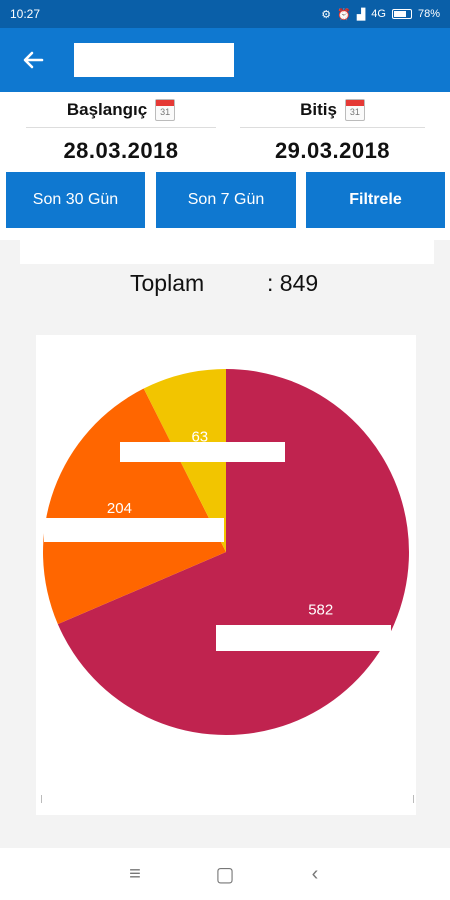 The height and width of the screenshot is (900, 450). Describe the element at coordinates (225, 283) in the screenshot. I see `total-summary: Toplam : 849` at that location.